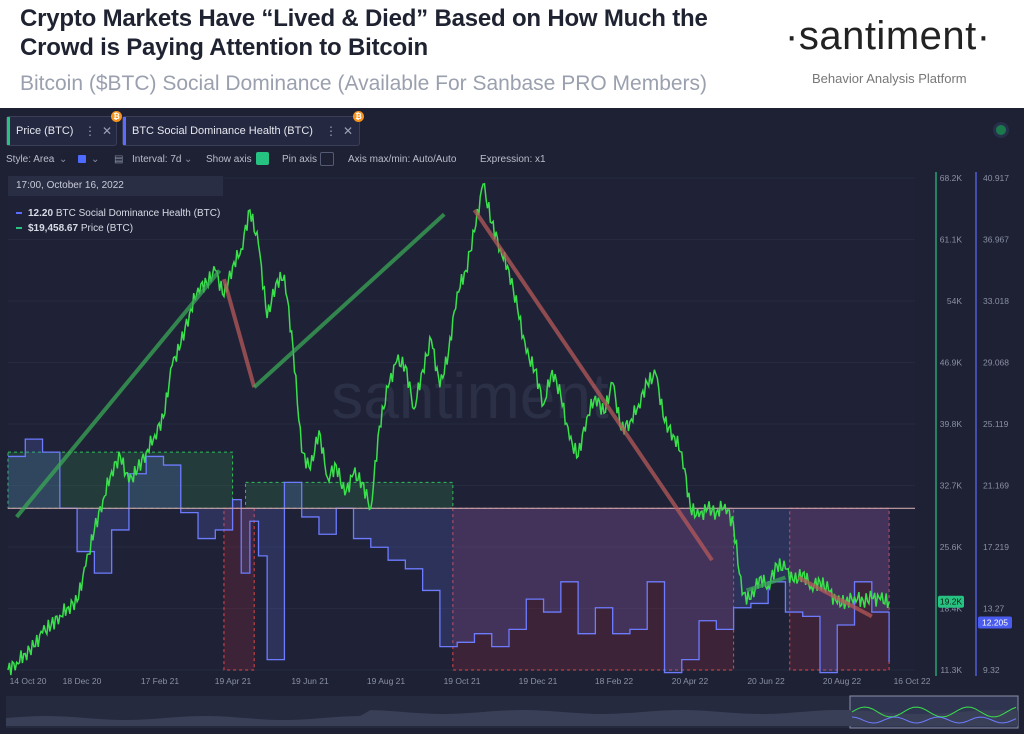 Image resolution: width=1024 pixels, height=734 pixels. Describe the element at coordinates (994, 609) in the screenshot. I see `dominance-tick-label: 13.27` at that location.